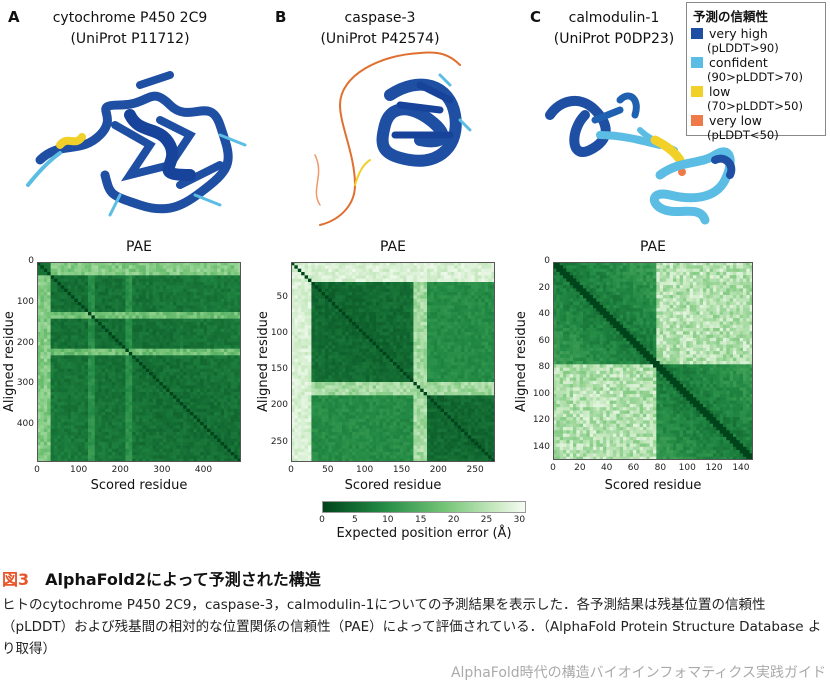 The height and width of the screenshot is (693, 830). What do you see at coordinates (120, 470) in the screenshot?
I see `x-tick-label: 200` at bounding box center [120, 470].